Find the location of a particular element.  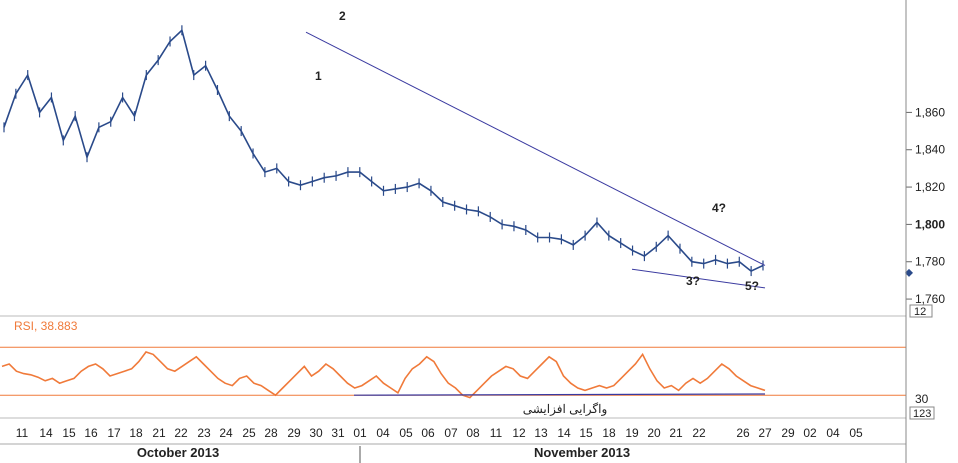

price-y-tick-label: 1,820 is located at coordinates (930, 187).